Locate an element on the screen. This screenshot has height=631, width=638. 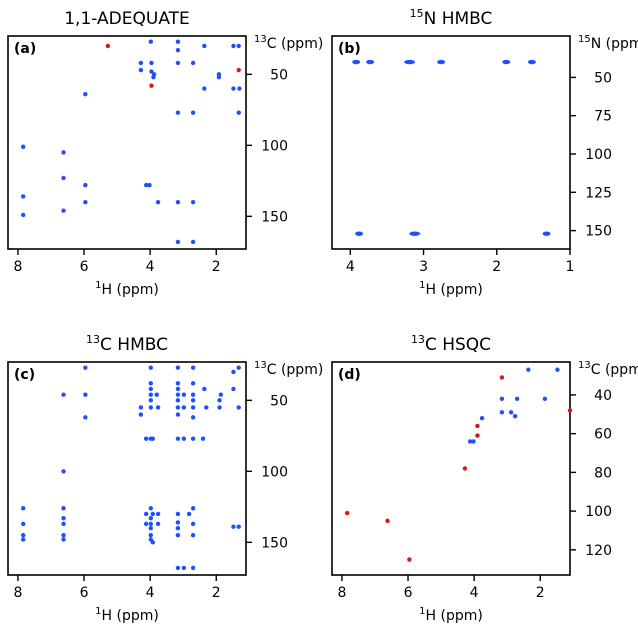
y-tick-label: 75 is located at coordinates (603, 117).